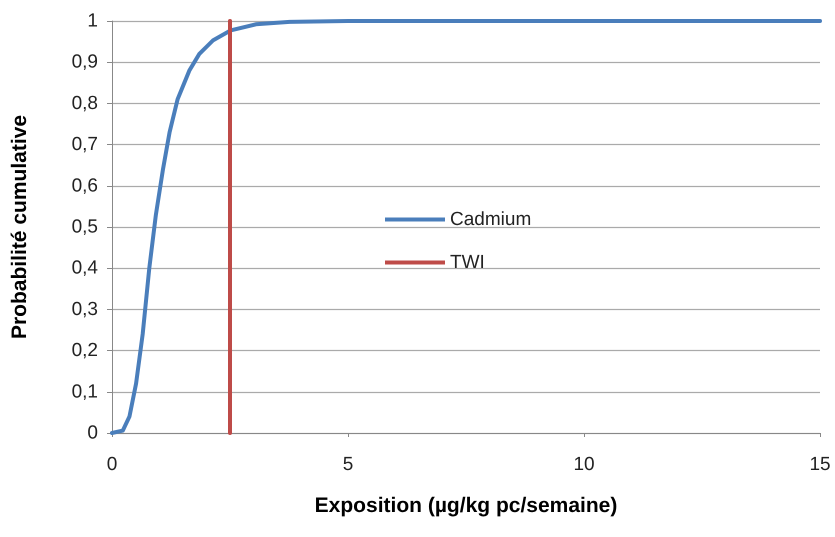 This screenshot has width=835, height=537. Describe the element at coordinates (85, 268) in the screenshot. I see `y-tick-label: 0,4` at that location.